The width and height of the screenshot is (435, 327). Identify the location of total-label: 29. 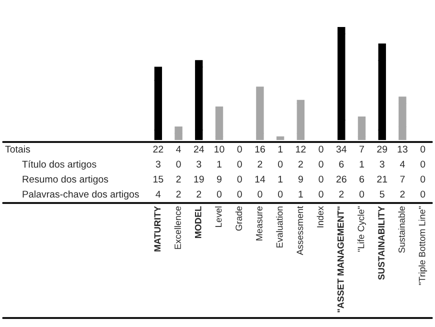
(382, 149).